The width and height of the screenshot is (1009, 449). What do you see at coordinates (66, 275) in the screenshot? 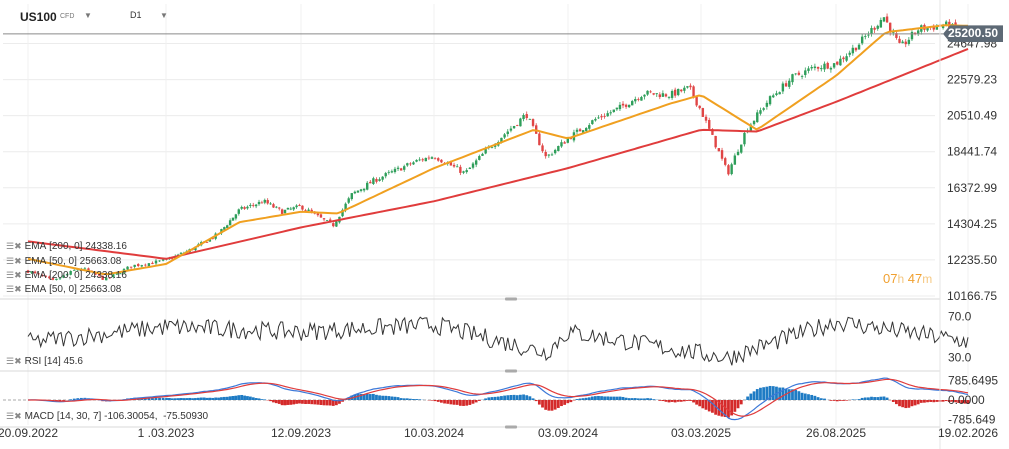
I see `legend-ema200-duplicate: ☰✖ EMA [200, 0] 24338.16` at bounding box center [66, 275].